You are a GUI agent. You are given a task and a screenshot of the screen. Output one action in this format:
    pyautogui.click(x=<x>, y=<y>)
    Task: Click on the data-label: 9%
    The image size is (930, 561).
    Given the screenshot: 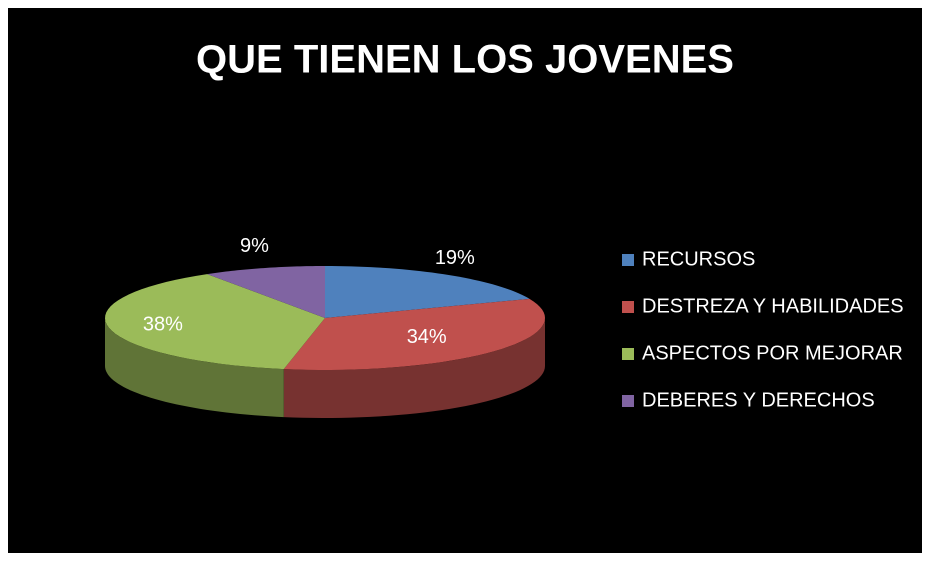 What is the action you would take?
    pyautogui.click(x=254, y=246)
    